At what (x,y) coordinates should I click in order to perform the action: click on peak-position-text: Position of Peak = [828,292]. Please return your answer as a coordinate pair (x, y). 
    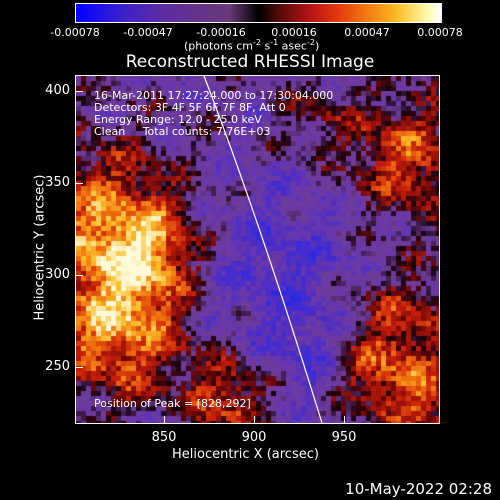
    Looking at the image, I should click on (172, 403).